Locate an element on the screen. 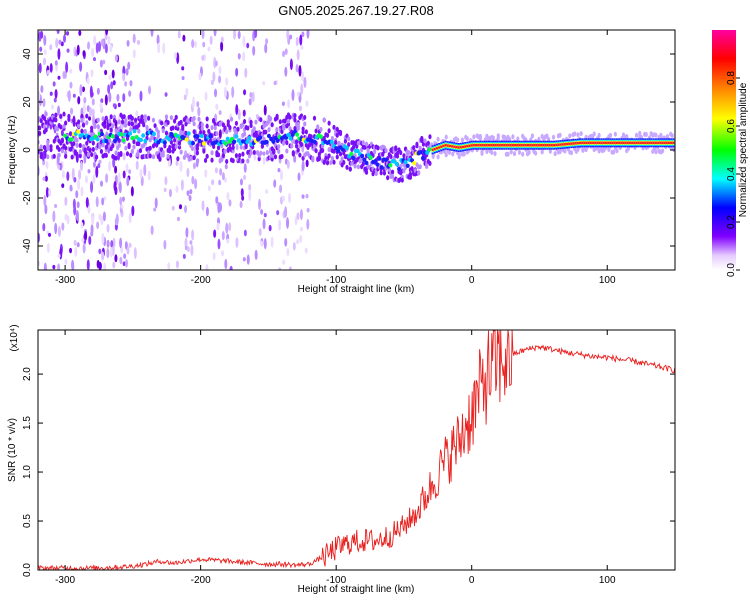  snr-x-tick-label: -100 is located at coordinates (336, 580).